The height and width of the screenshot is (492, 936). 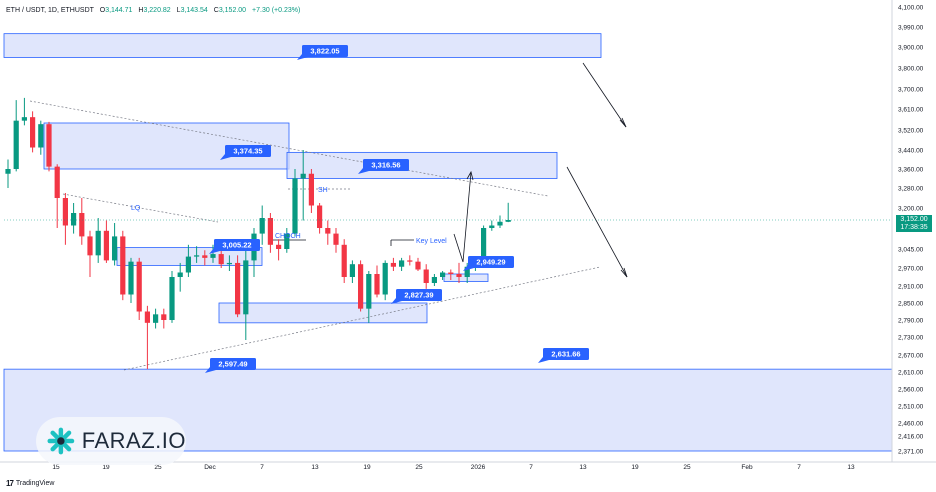 I want to click on y-tick-label: 2,910.00, so click(x=911, y=287).